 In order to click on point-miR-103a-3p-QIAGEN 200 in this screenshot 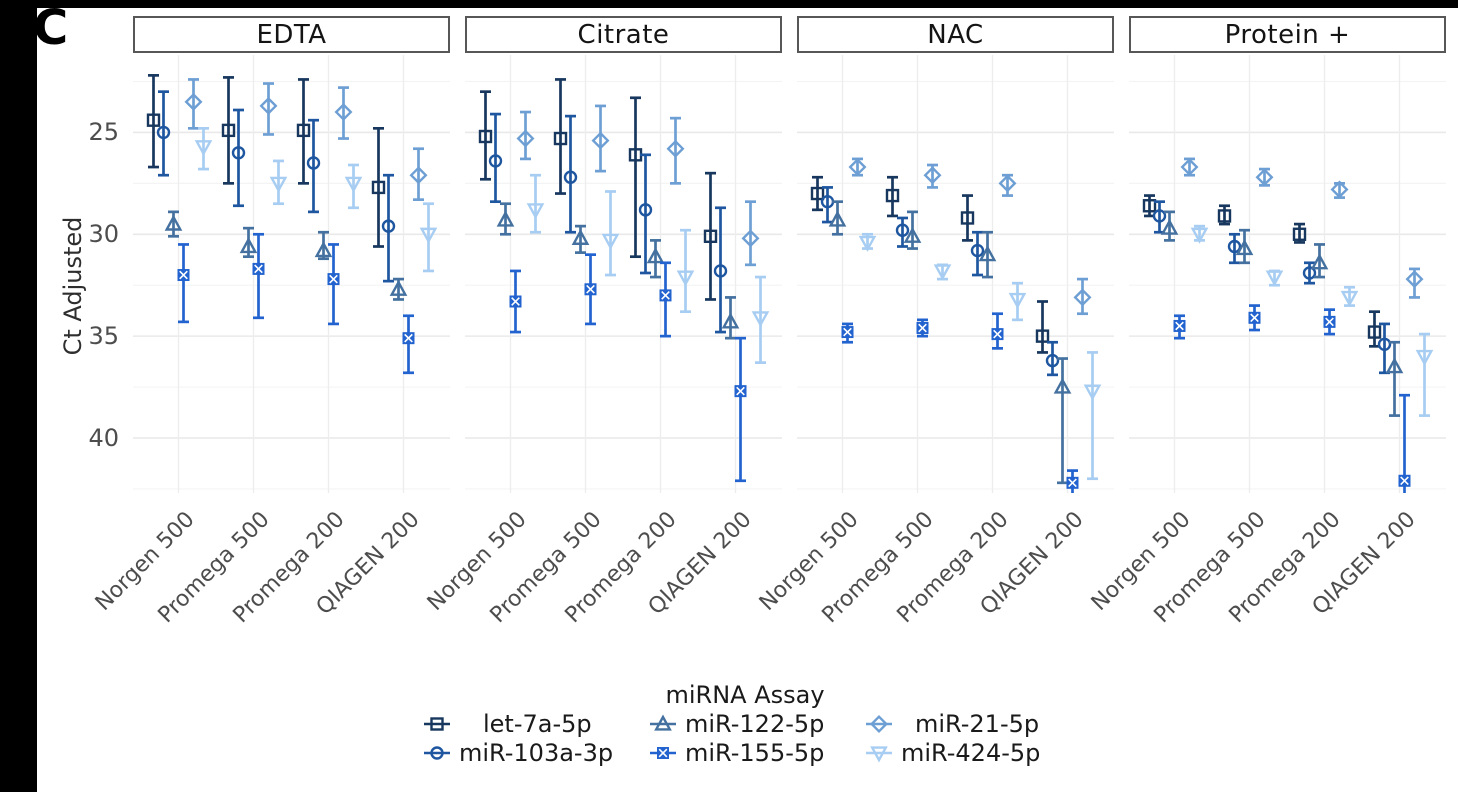, I will do `click(720, 270)`.